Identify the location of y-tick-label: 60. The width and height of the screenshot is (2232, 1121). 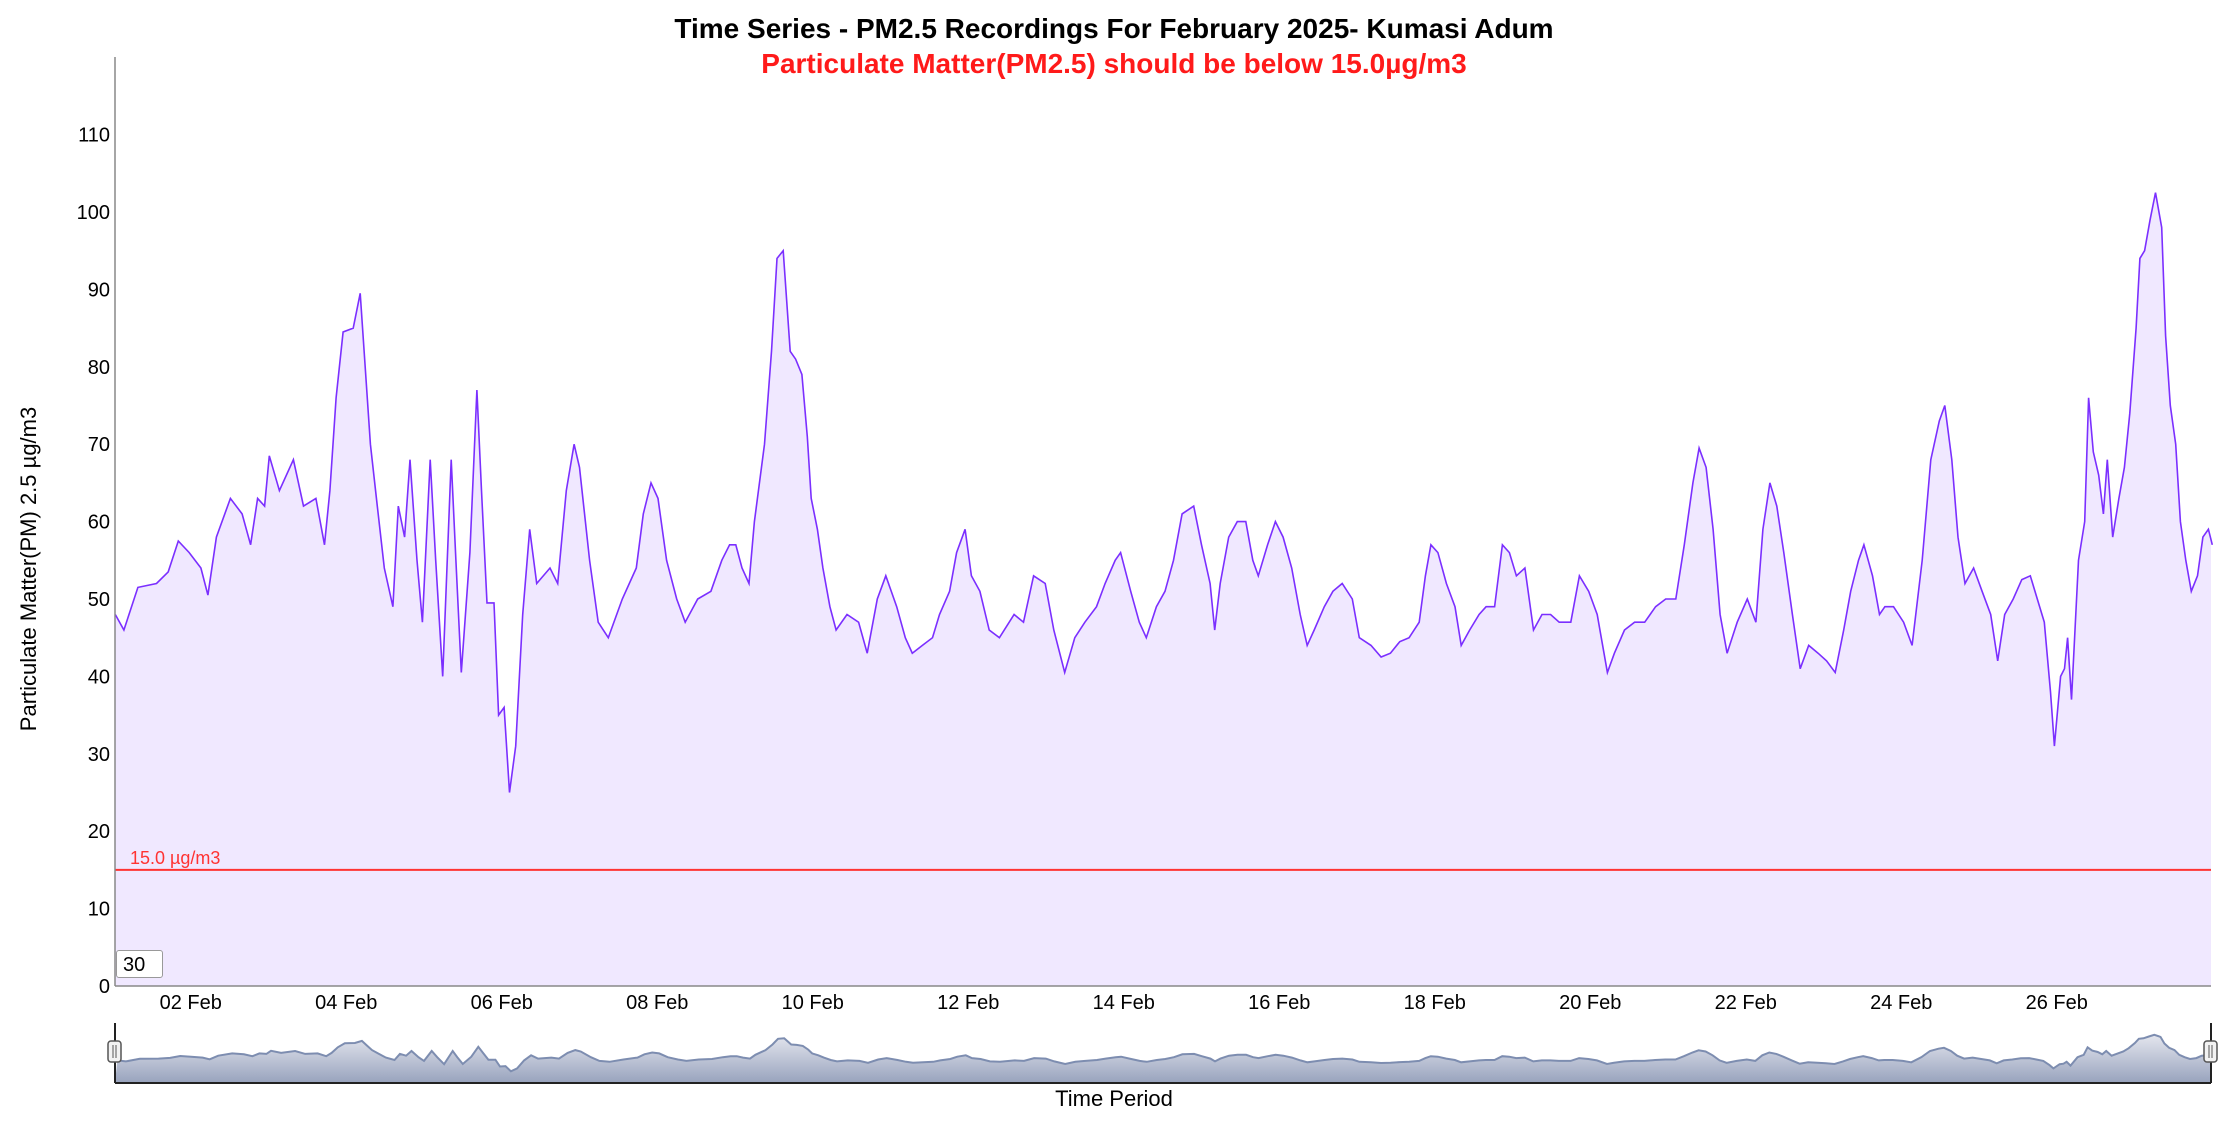
(99, 523).